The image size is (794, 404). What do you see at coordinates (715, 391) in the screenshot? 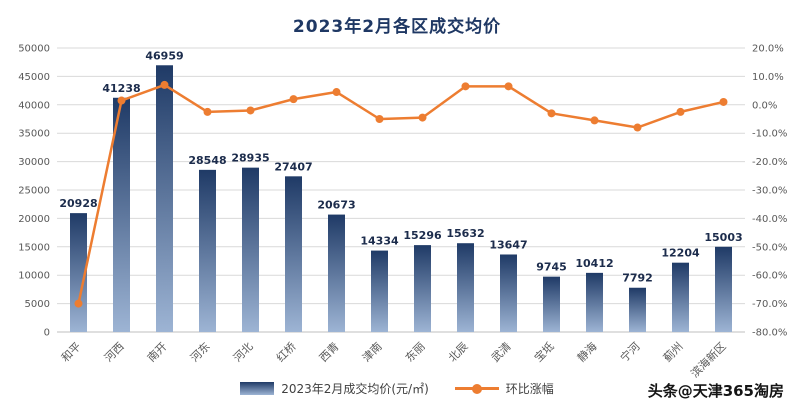
I see `watermark: 头条@天津365淘房` at bounding box center [715, 391].